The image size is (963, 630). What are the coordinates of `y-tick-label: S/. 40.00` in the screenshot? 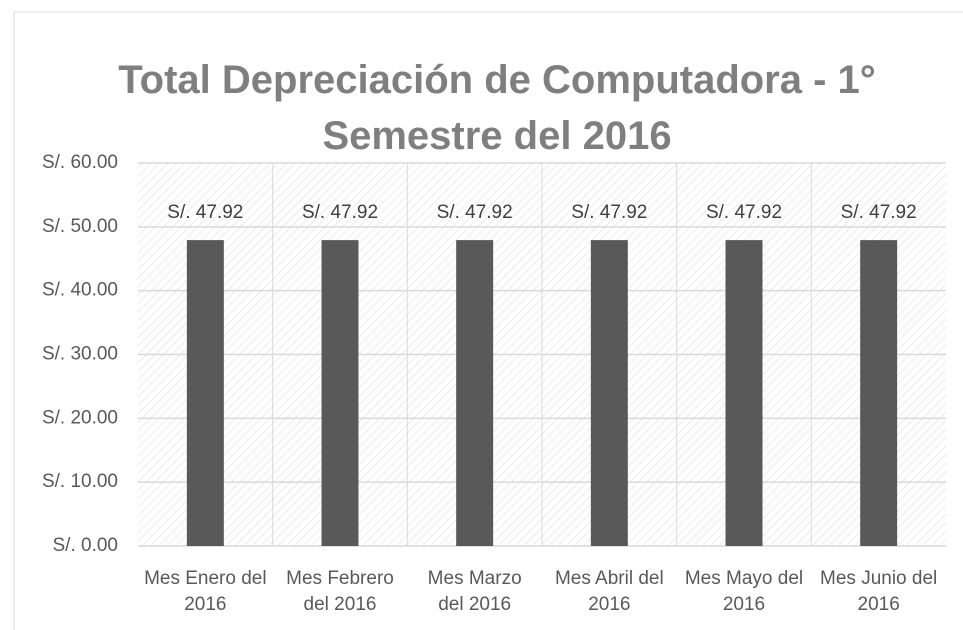 It's located at (80, 290).